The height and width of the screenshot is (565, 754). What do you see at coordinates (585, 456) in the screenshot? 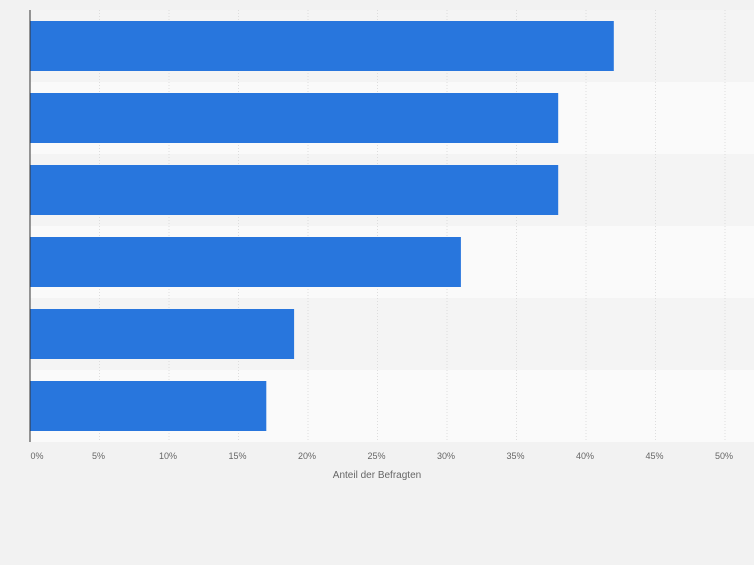
I see `x-tick-label: 40%` at bounding box center [585, 456].